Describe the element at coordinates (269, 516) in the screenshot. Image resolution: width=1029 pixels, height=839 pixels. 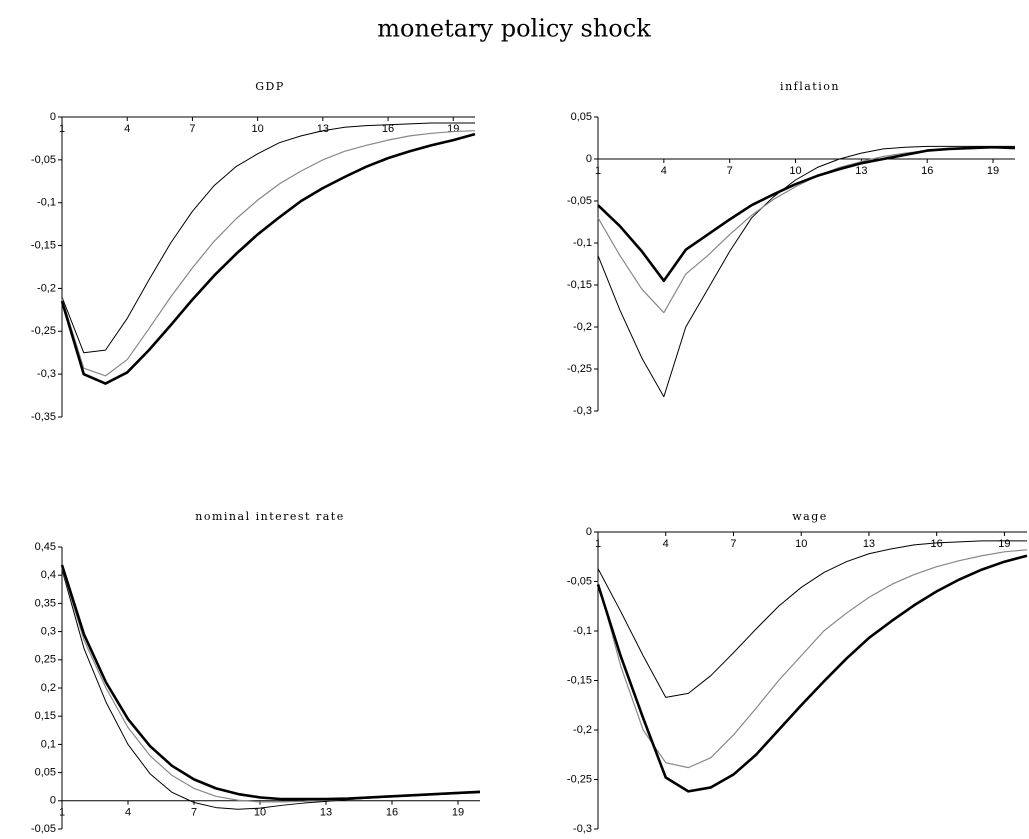
I see `panel-title: nominal interest rate` at that location.